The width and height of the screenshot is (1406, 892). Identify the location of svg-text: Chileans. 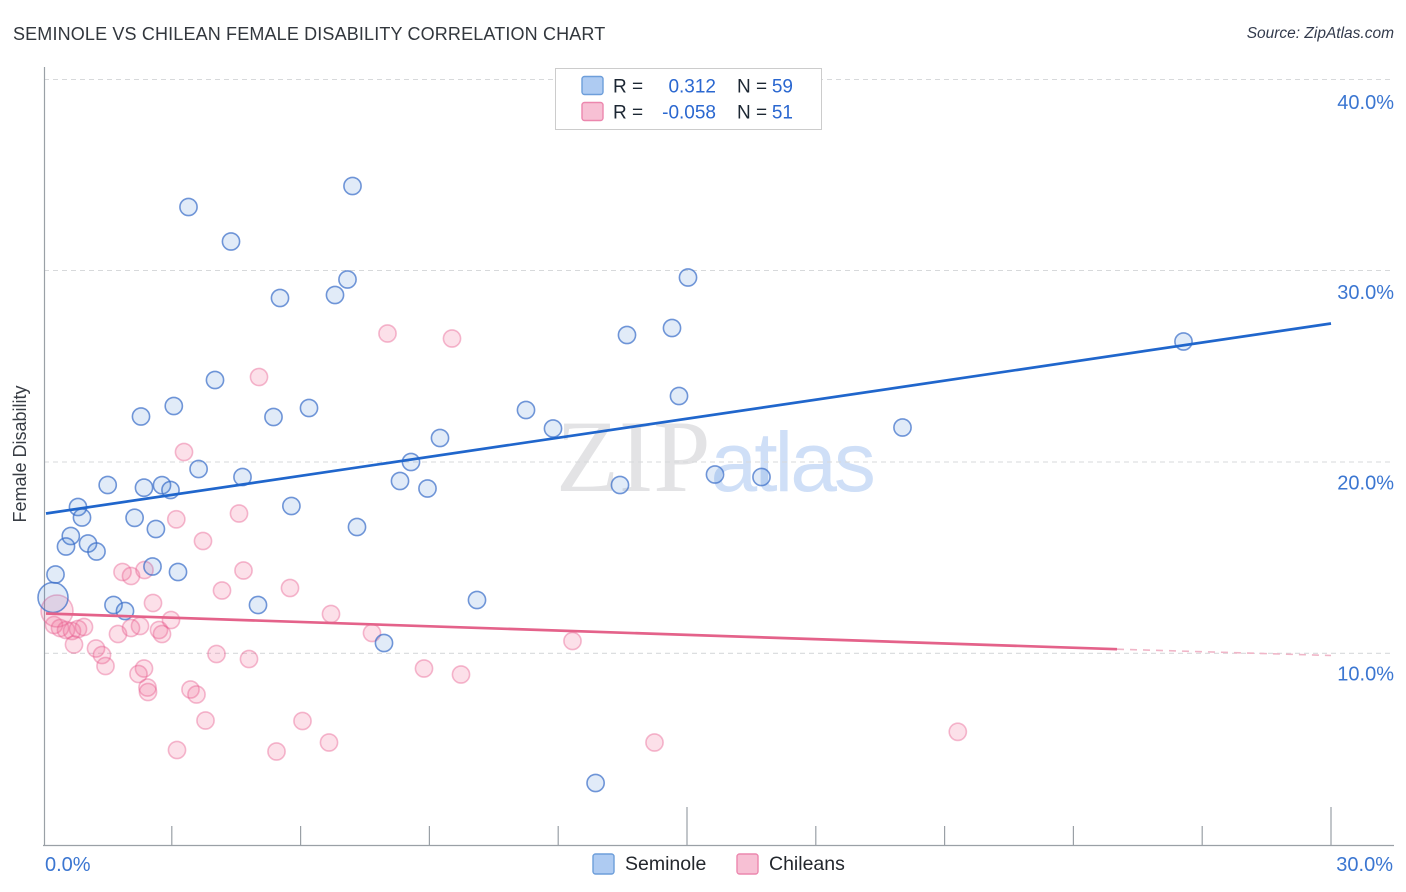
(807, 864).